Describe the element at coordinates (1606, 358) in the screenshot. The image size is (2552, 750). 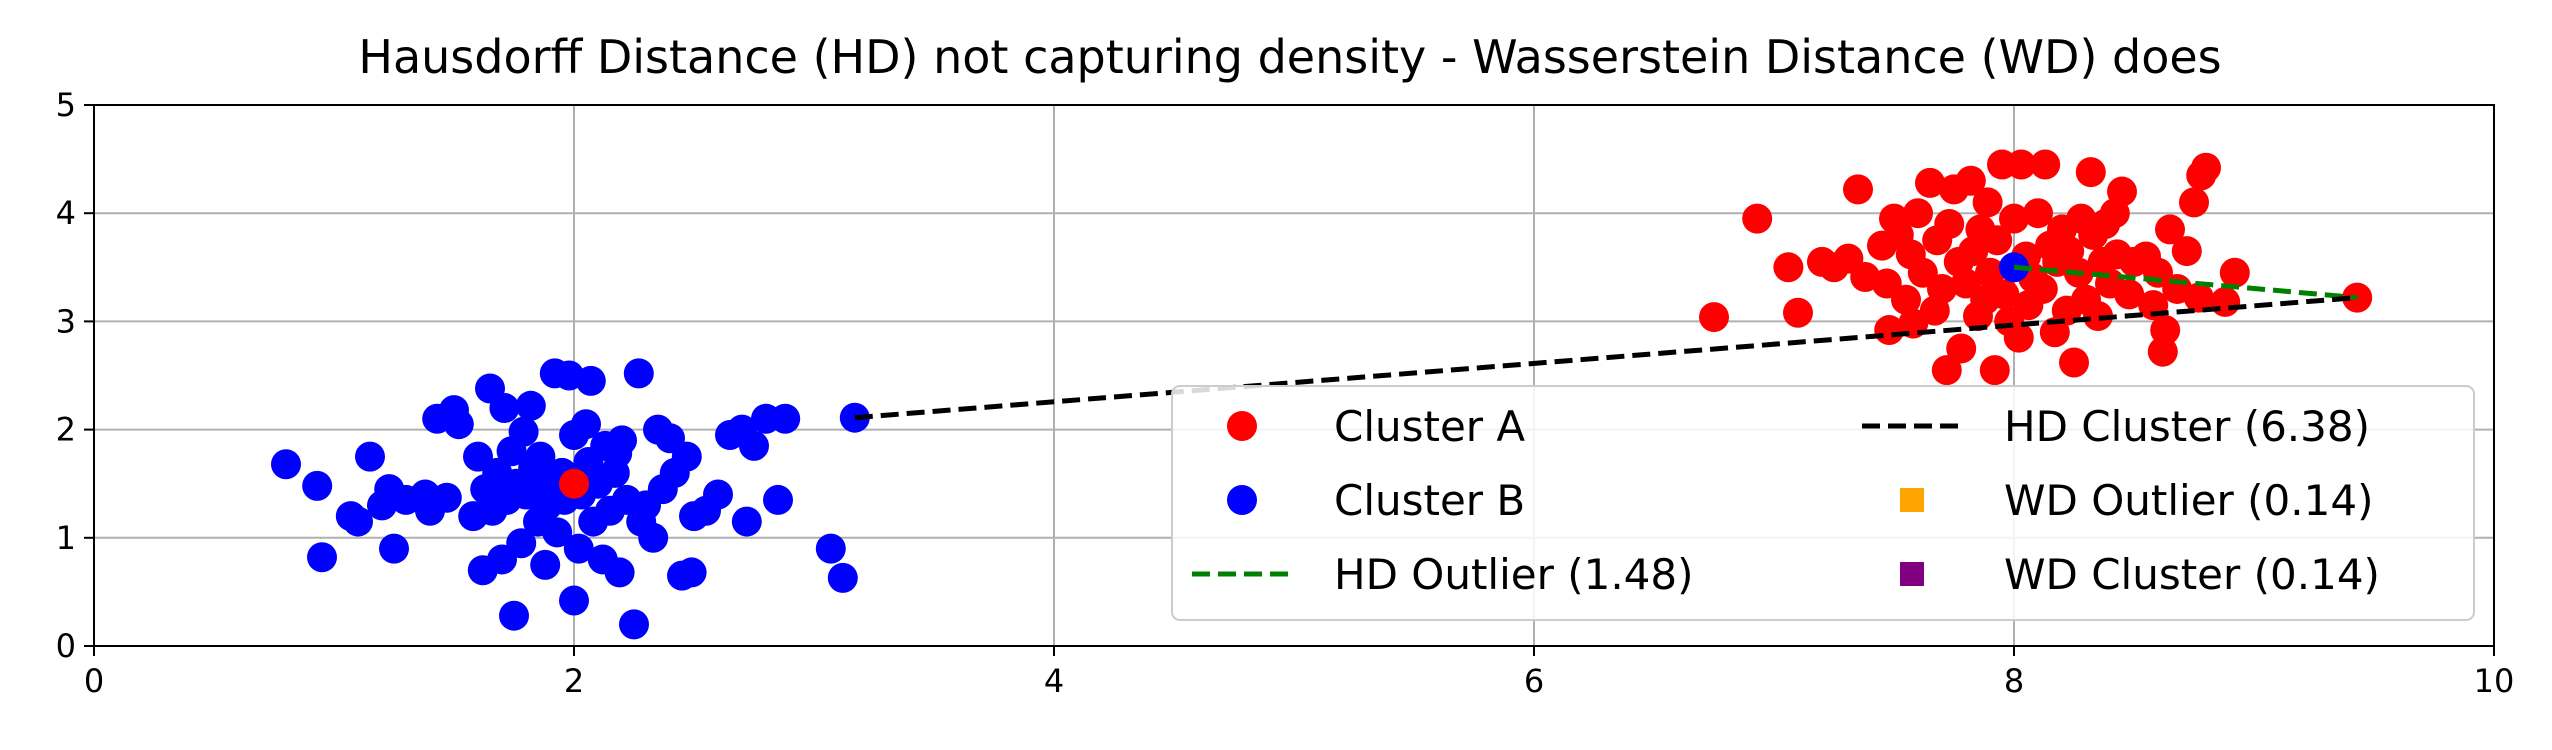
I see `hd-cluster-6-38--line` at that location.